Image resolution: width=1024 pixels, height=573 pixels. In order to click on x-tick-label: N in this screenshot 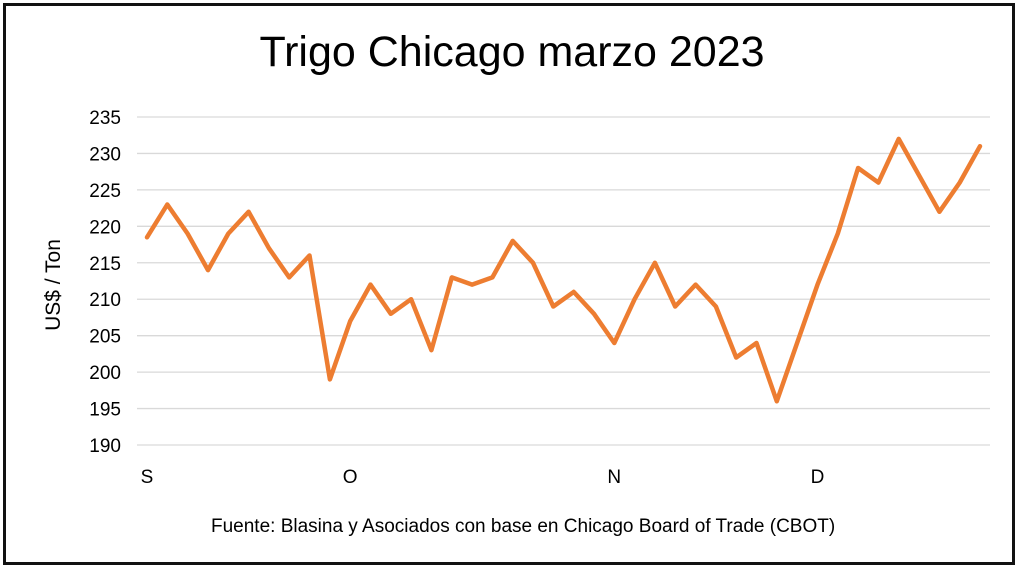, I will do `click(614, 477)`.